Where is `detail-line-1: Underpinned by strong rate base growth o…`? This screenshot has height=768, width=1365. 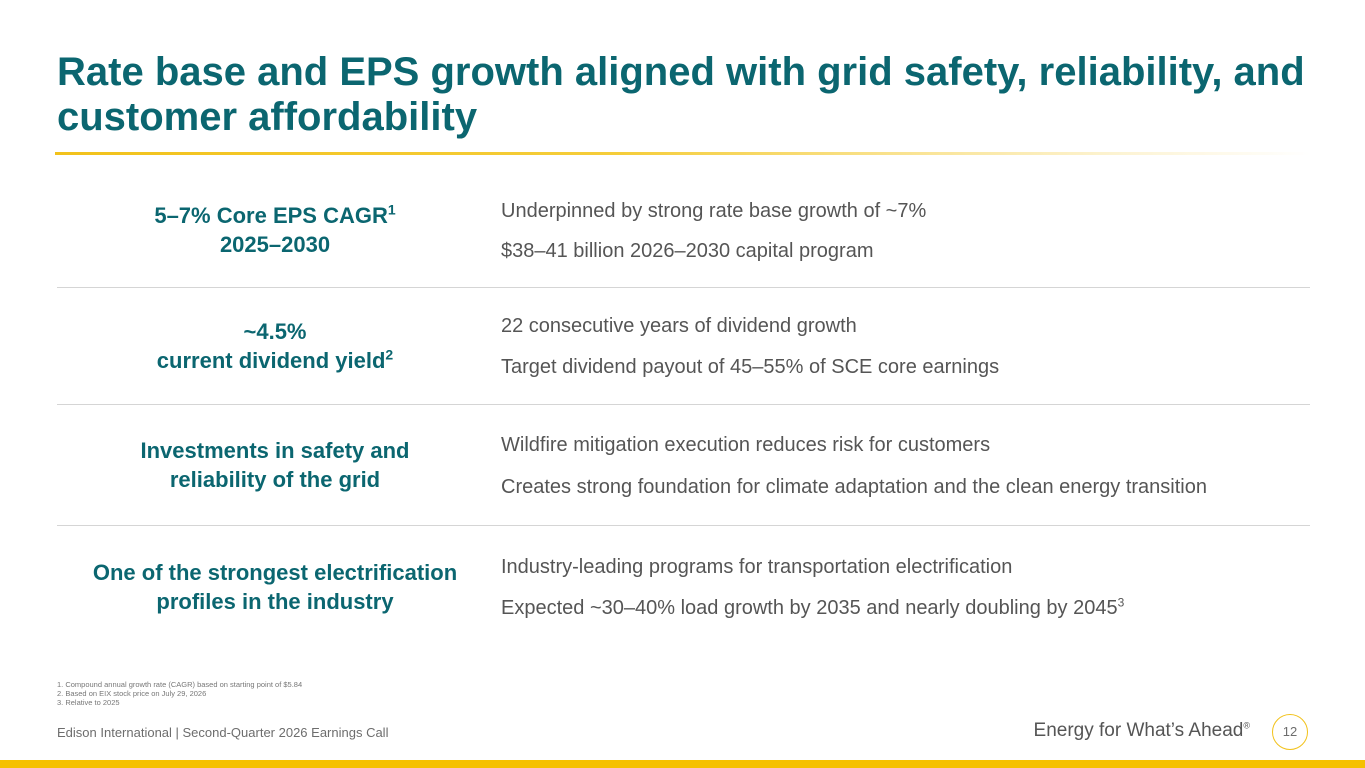 detail-line-1: Underpinned by strong rate base growth o… is located at coordinates (714, 211).